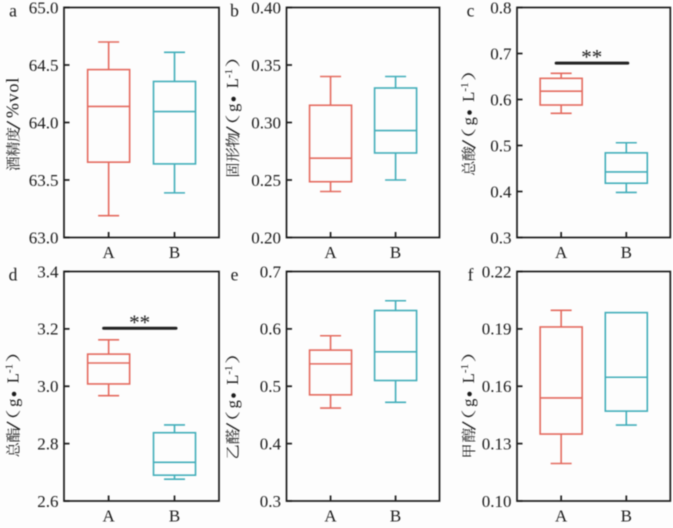 The height and width of the screenshot is (528, 673). I want to click on svg-text: a, so click(13, 11).